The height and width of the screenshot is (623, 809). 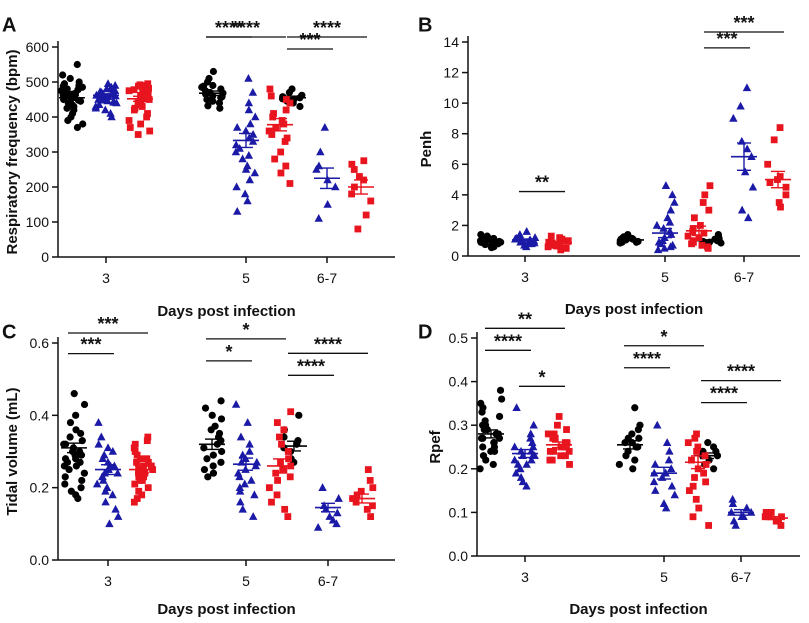 What do you see at coordinates (663, 337) in the screenshot?
I see `significance-label: *` at bounding box center [663, 337].